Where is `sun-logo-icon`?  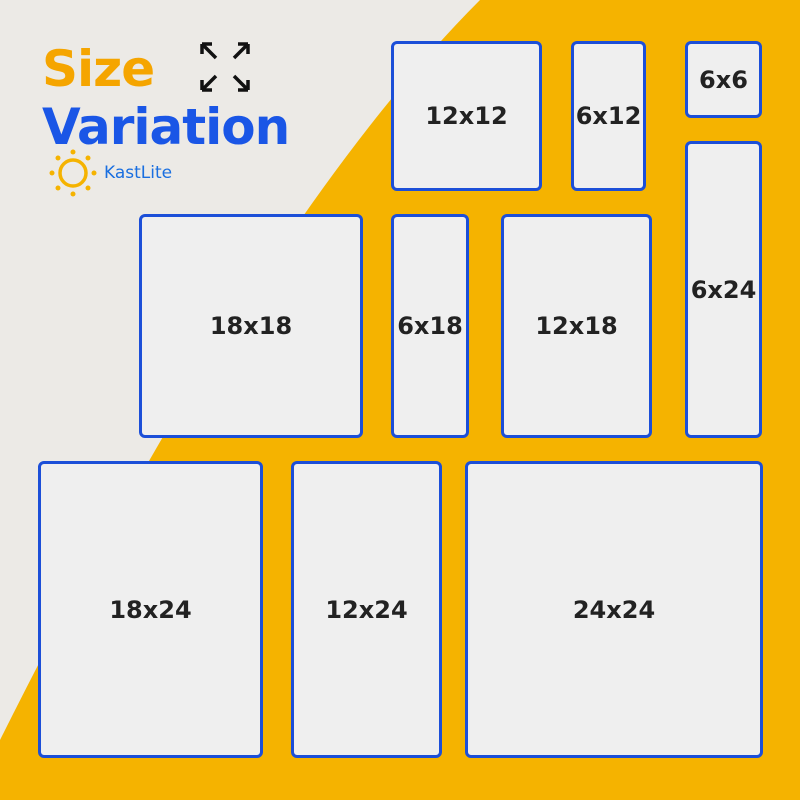
sun-logo-icon is located at coordinates (73, 173).